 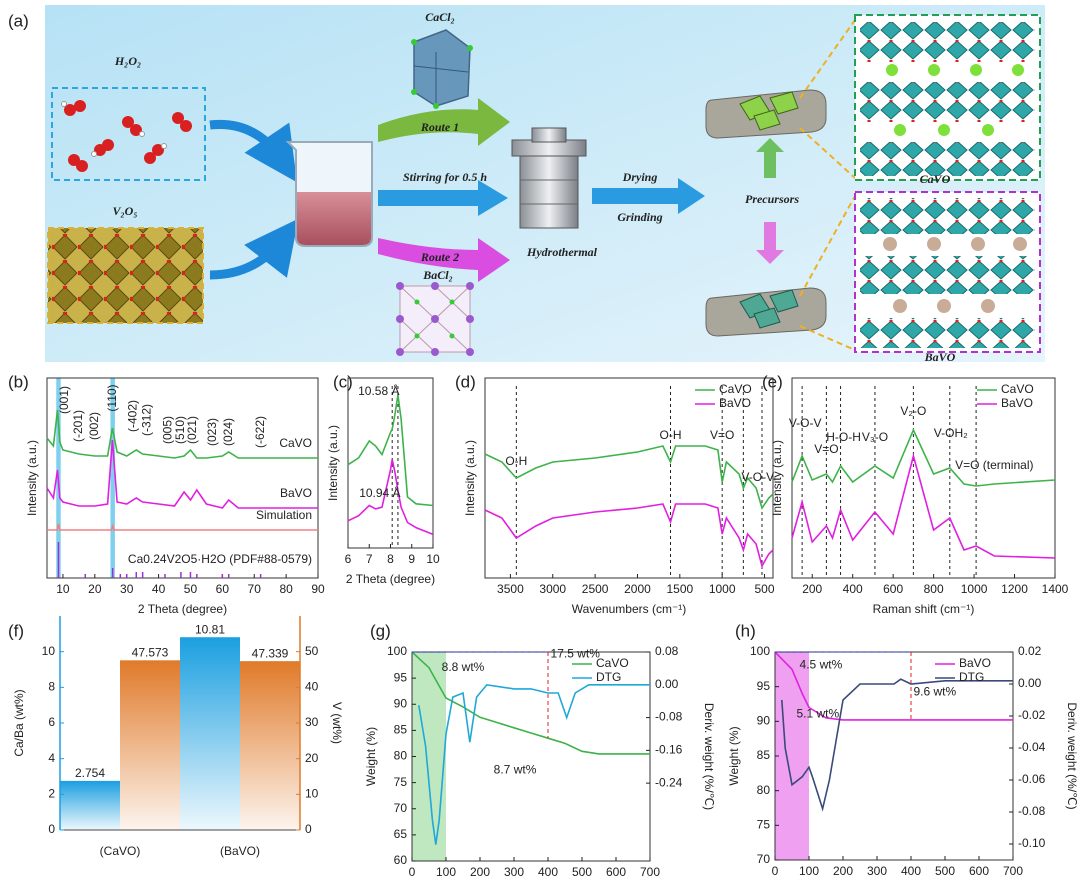 I want to click on x-tick-label: 300, so click(x=514, y=872).